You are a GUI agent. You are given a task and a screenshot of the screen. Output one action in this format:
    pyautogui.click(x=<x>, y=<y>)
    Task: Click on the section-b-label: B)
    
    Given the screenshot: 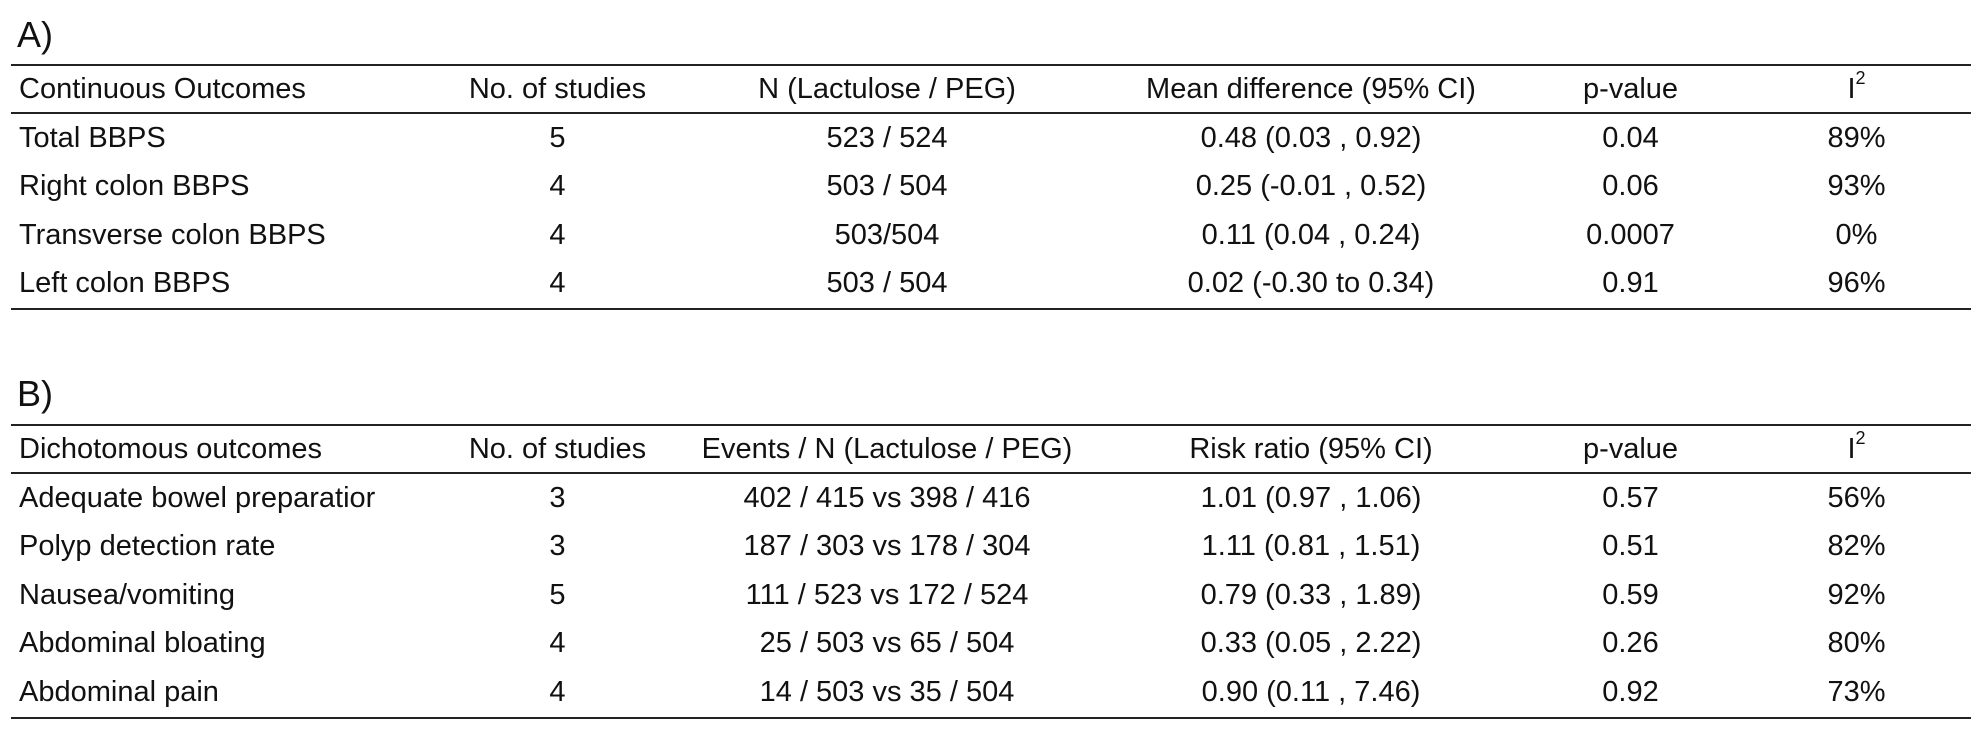 What is the action you would take?
    pyautogui.click(x=35, y=393)
    